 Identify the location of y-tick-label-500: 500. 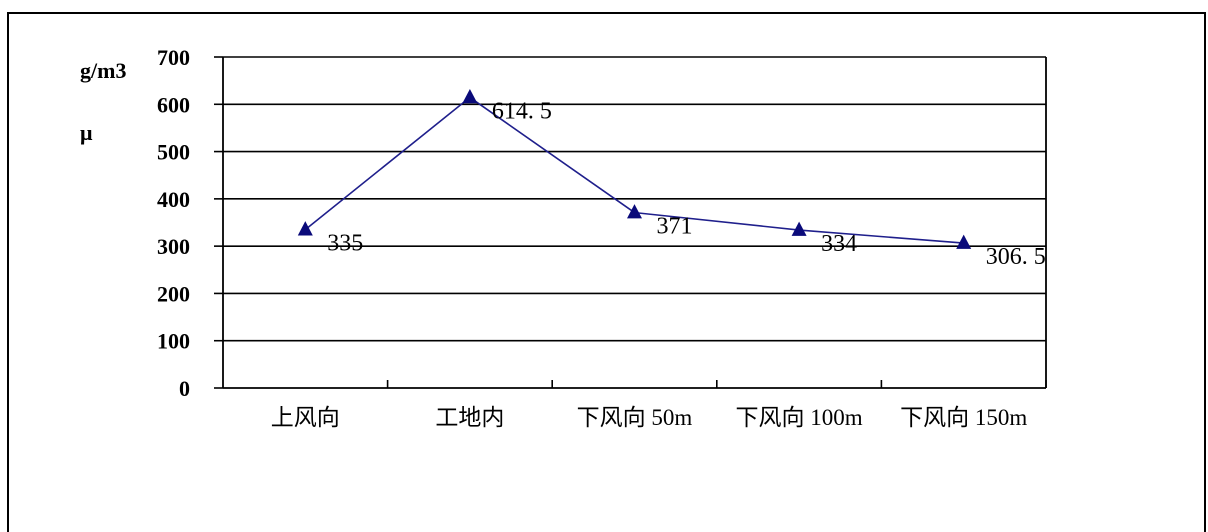
(173, 152).